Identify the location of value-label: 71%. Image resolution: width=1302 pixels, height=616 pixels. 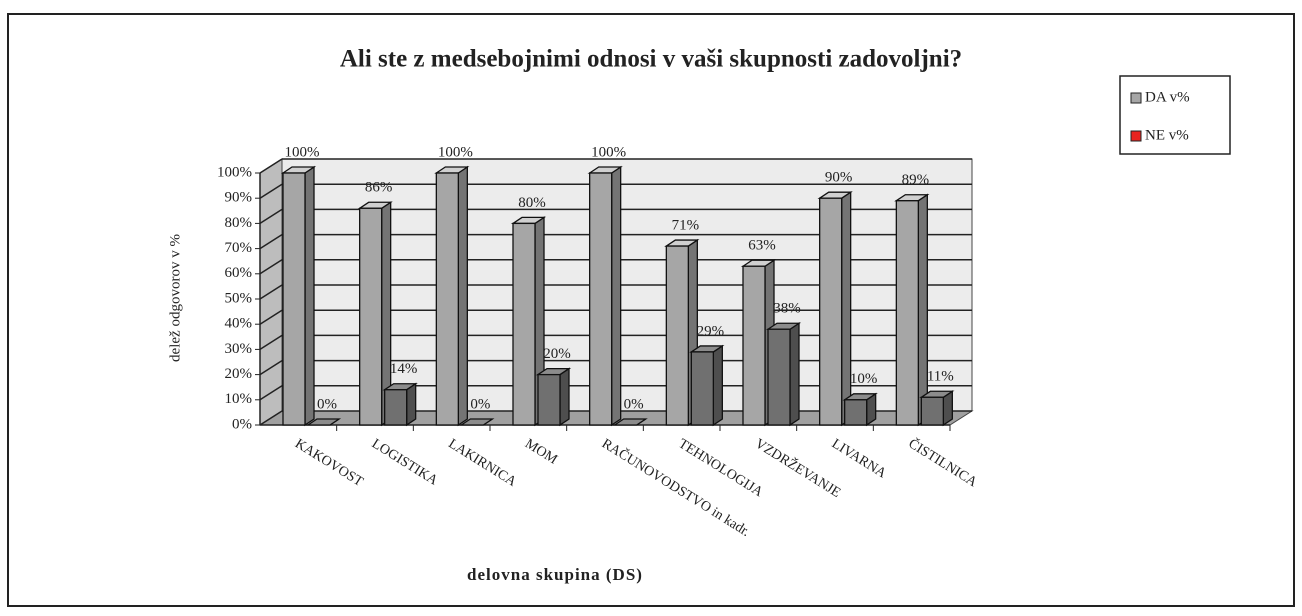
(686, 226).